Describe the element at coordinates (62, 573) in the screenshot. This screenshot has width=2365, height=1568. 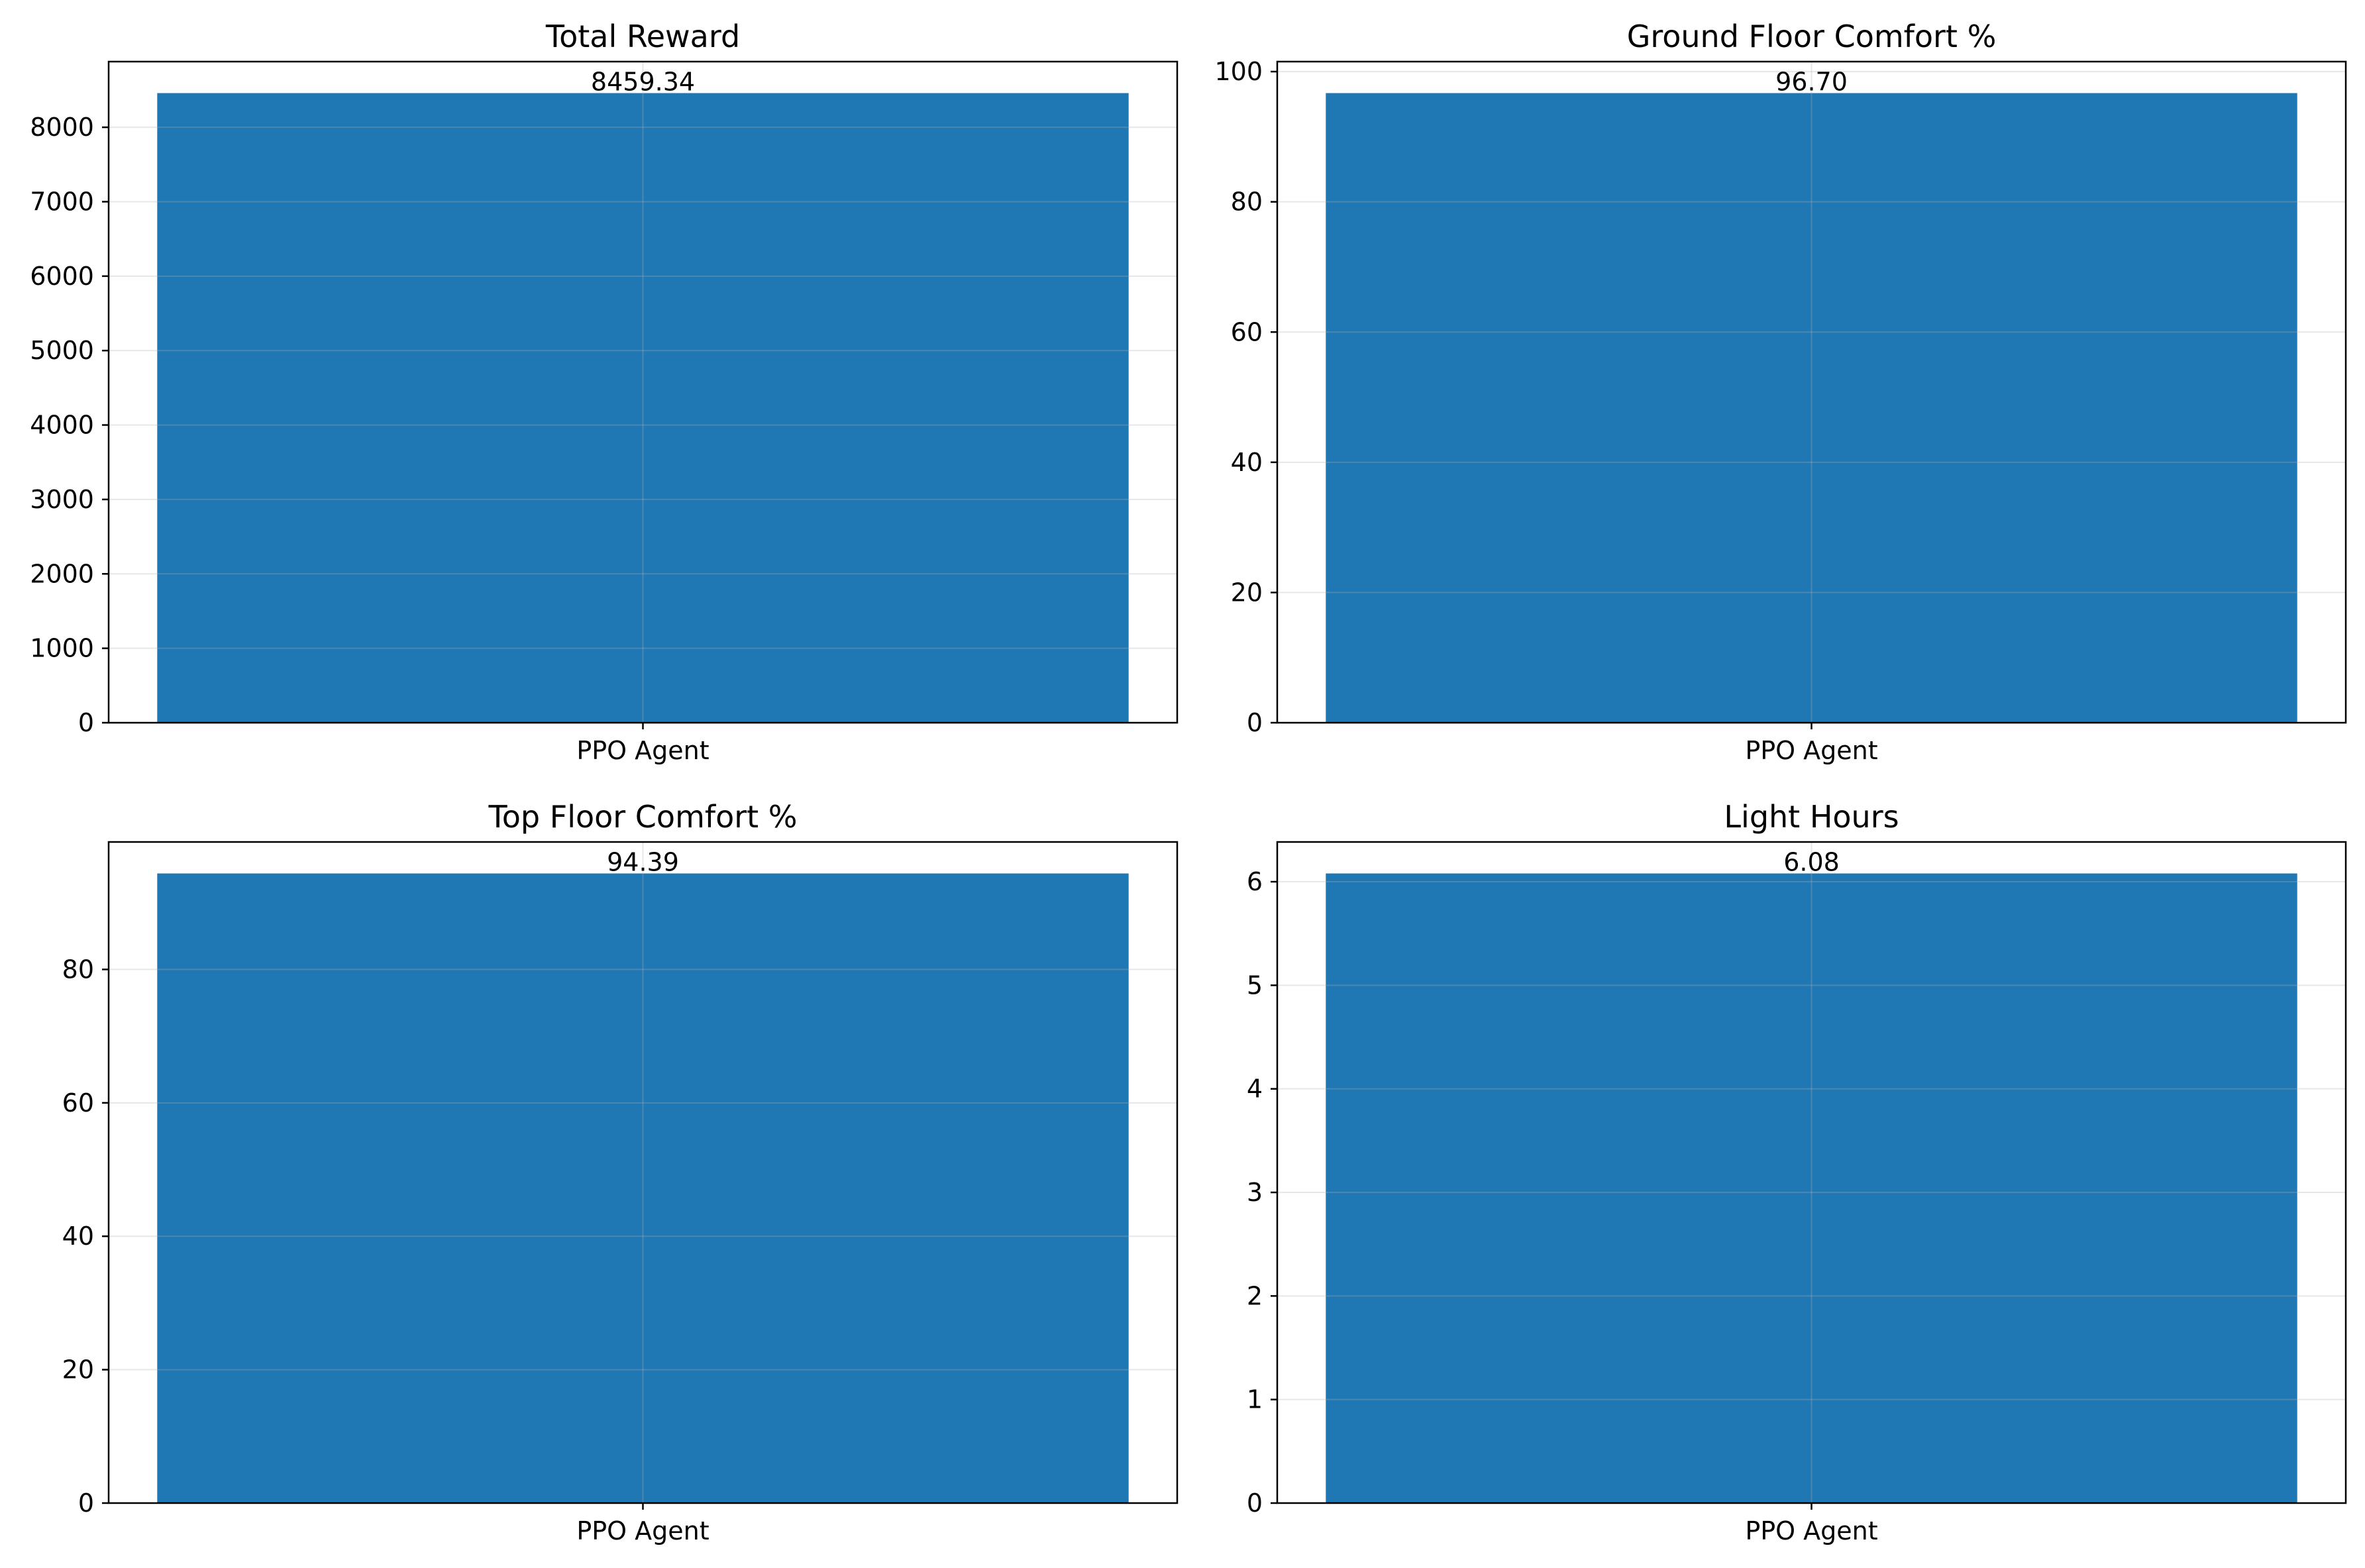
I see `y-tick-label: 2000` at that location.